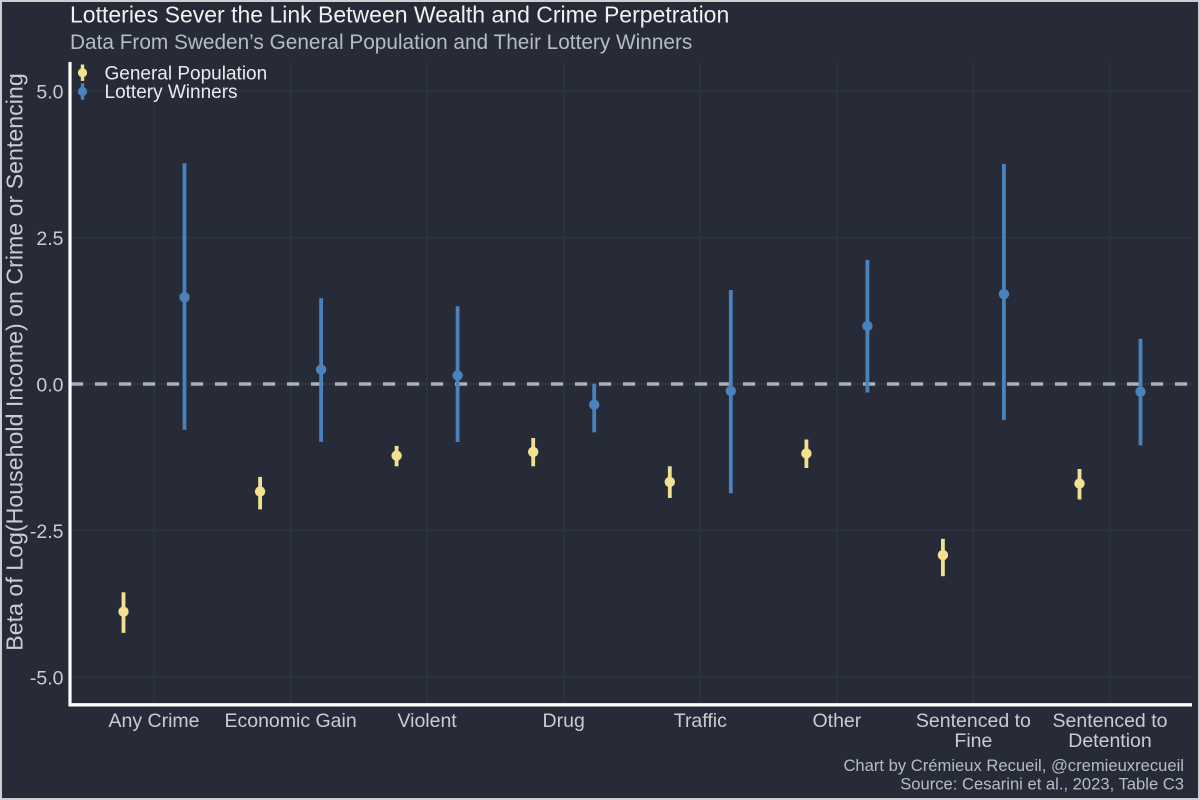 The image size is (1200, 800). What do you see at coordinates (427, 721) in the screenshot?
I see `svg-text: Violent` at bounding box center [427, 721].